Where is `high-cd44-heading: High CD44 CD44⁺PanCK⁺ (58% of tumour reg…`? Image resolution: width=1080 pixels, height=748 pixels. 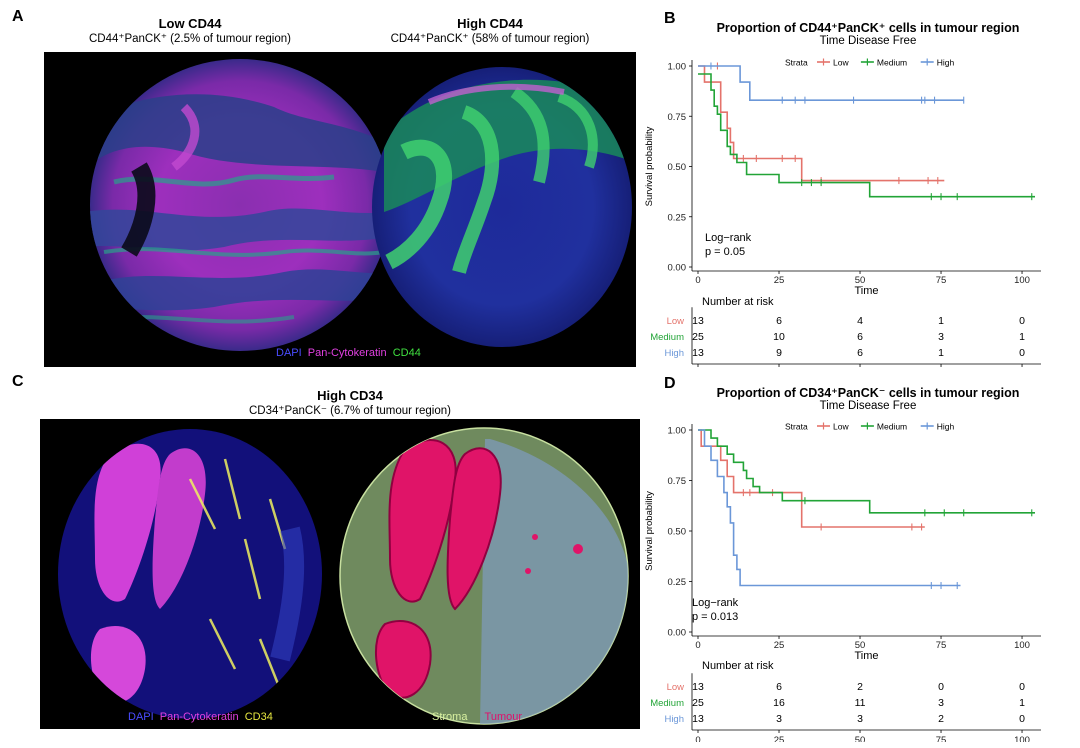 high-cd44-heading: High CD44 CD44⁺PanCK⁺ (58% of tumour reg… is located at coordinates (490, 30).